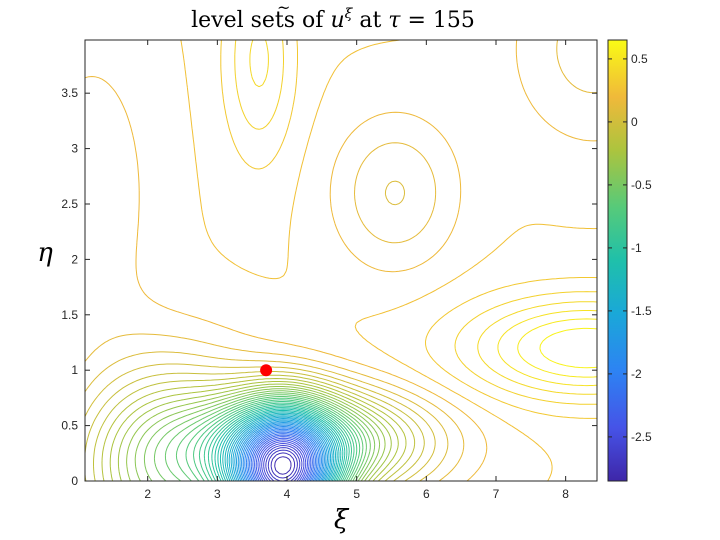  Describe the element at coordinates (342, 520) in the screenshot. I see `x-axis-label: ξ` at that location.